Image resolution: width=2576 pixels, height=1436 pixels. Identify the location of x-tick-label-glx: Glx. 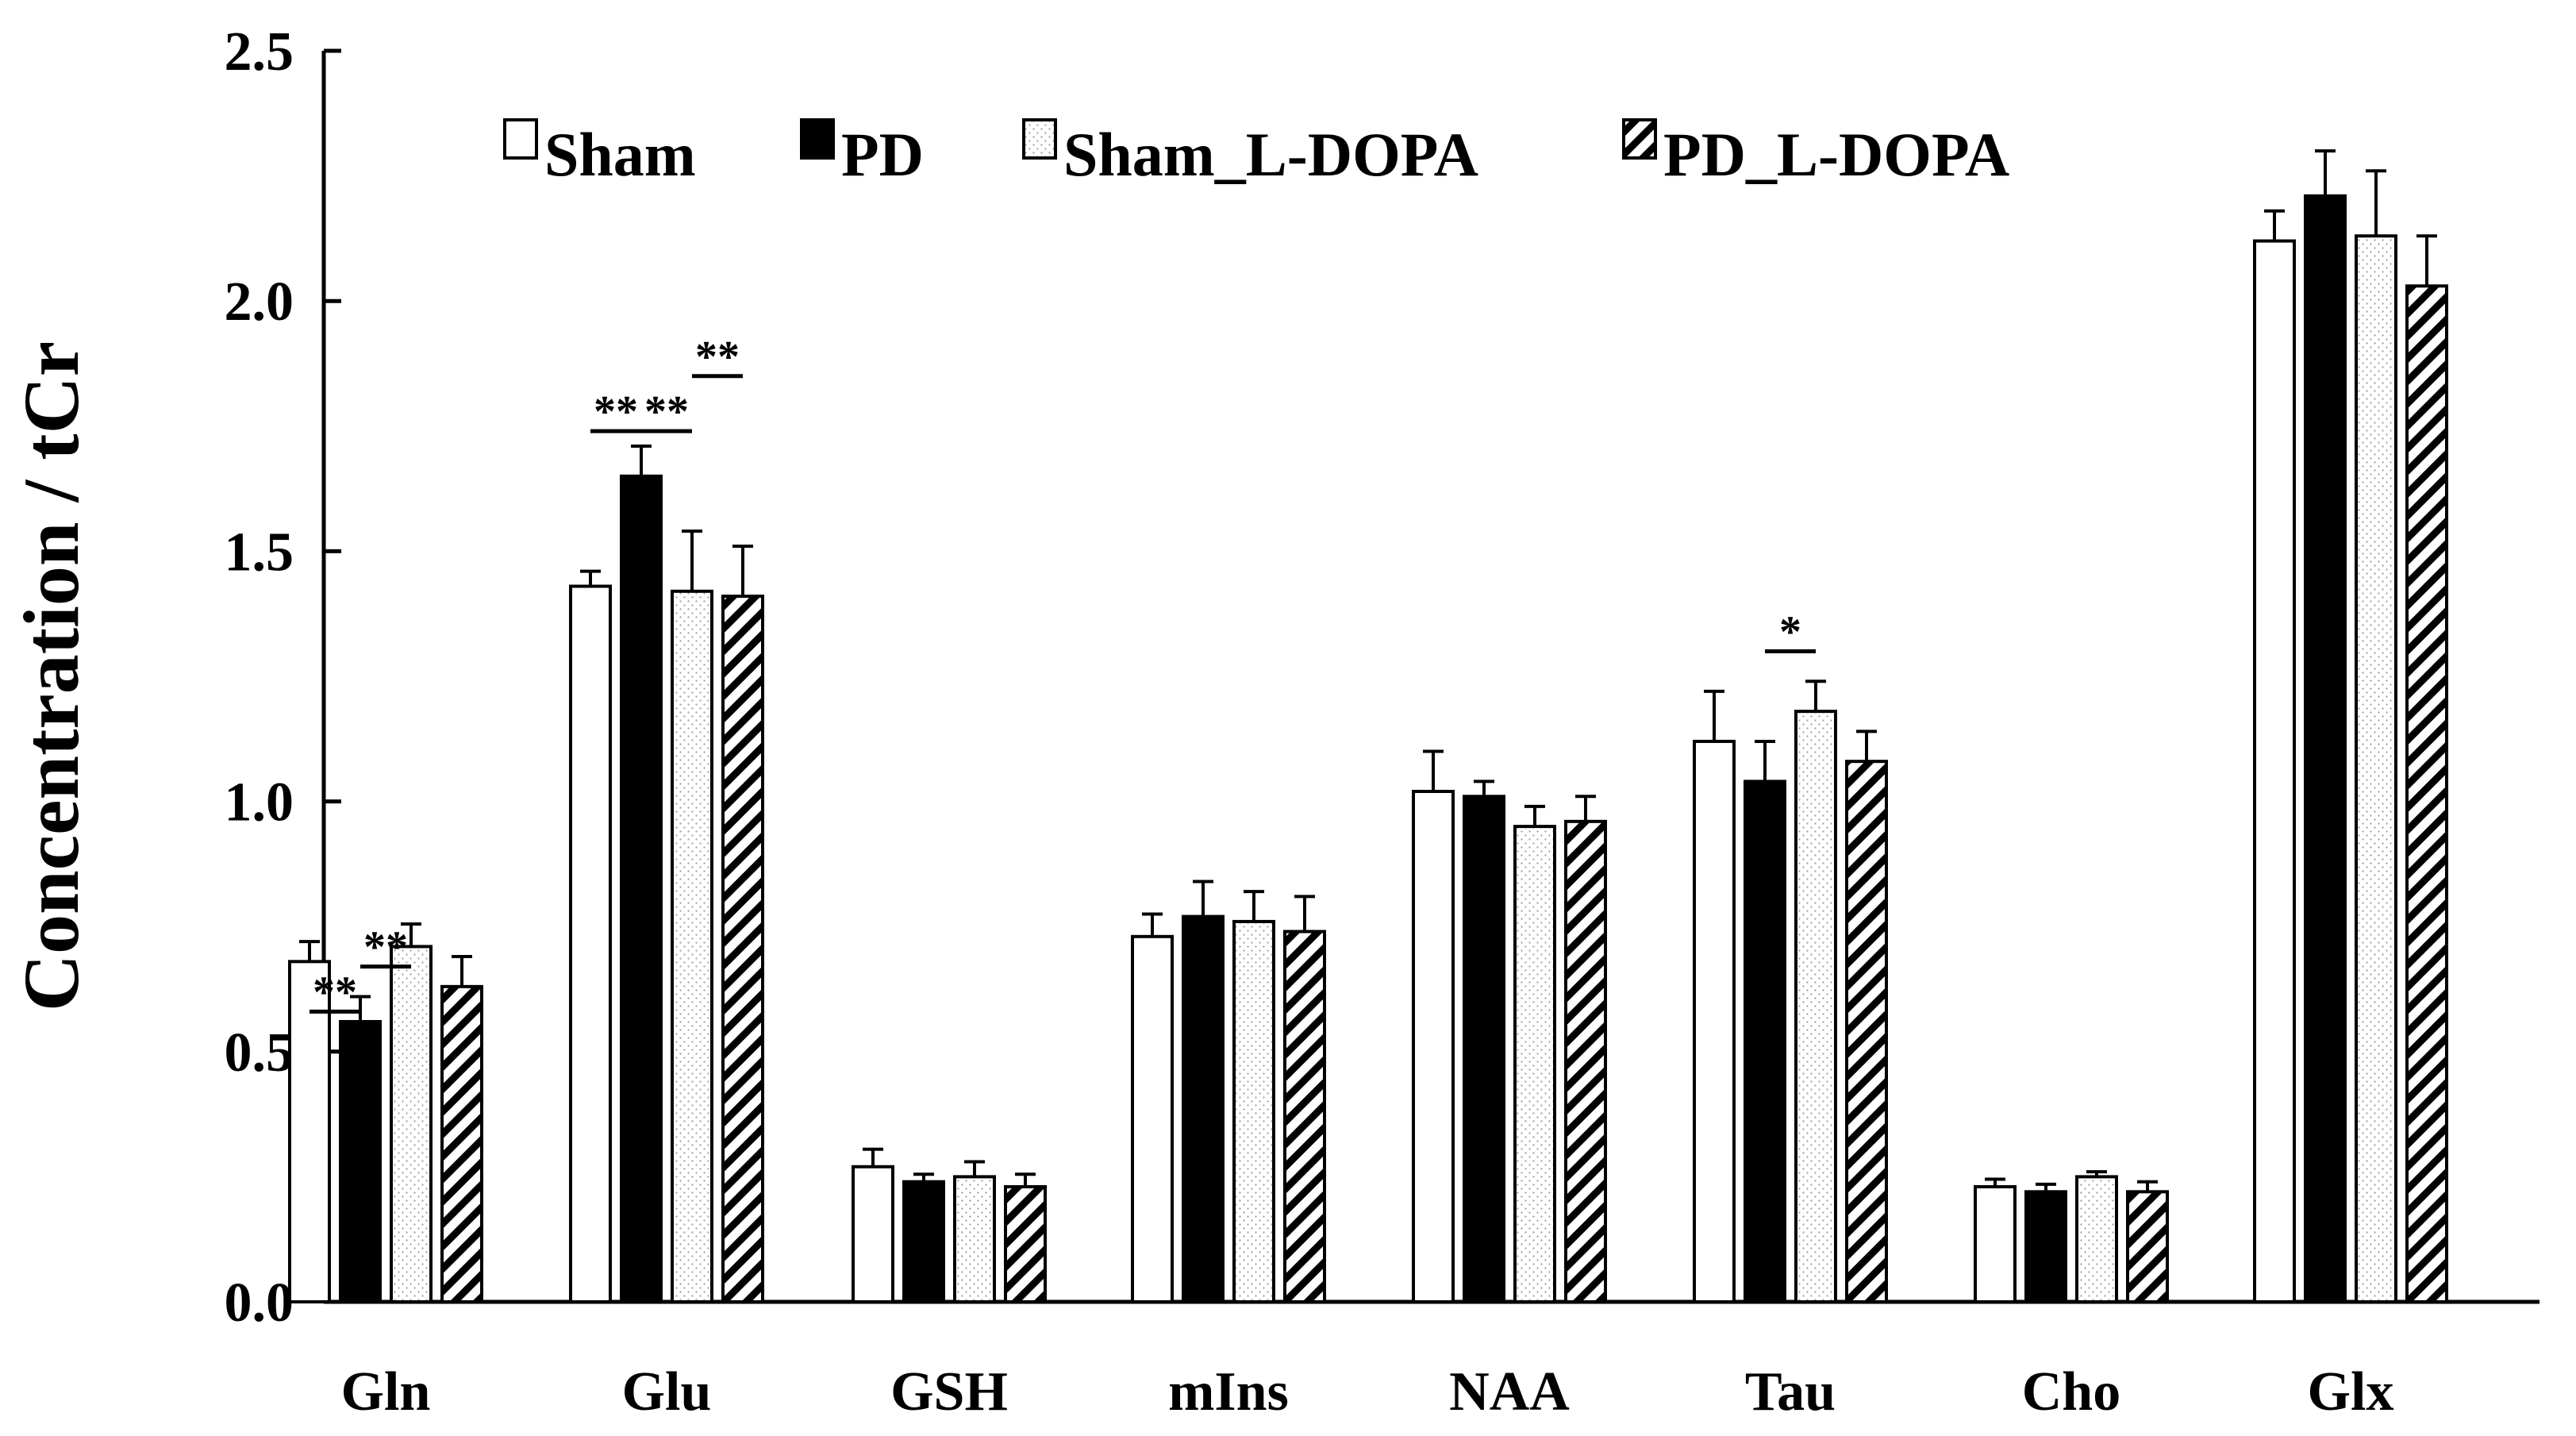
(2351, 1392).